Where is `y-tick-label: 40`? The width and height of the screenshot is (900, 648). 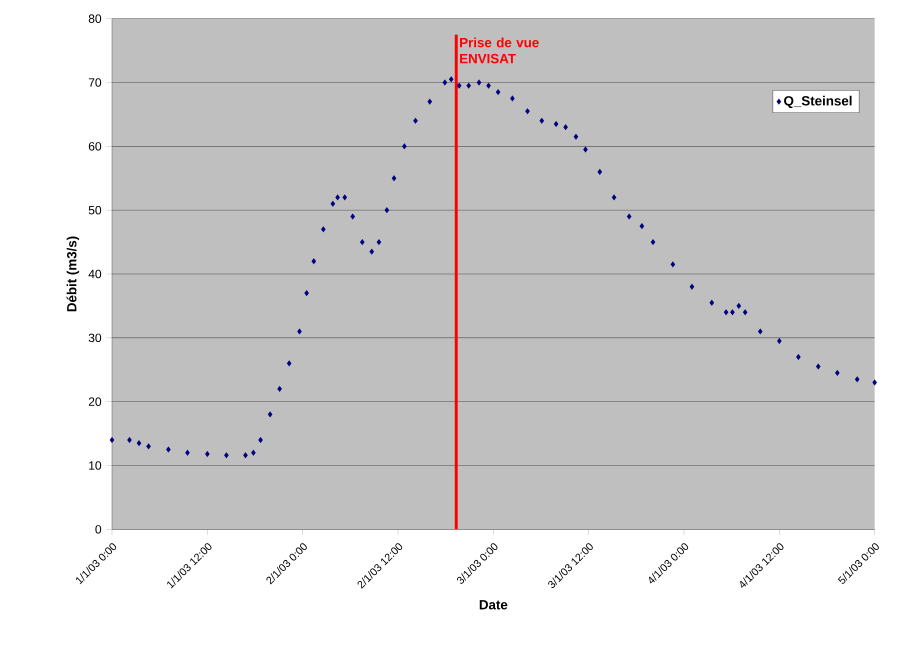
y-tick-label: 40 is located at coordinates (95, 274).